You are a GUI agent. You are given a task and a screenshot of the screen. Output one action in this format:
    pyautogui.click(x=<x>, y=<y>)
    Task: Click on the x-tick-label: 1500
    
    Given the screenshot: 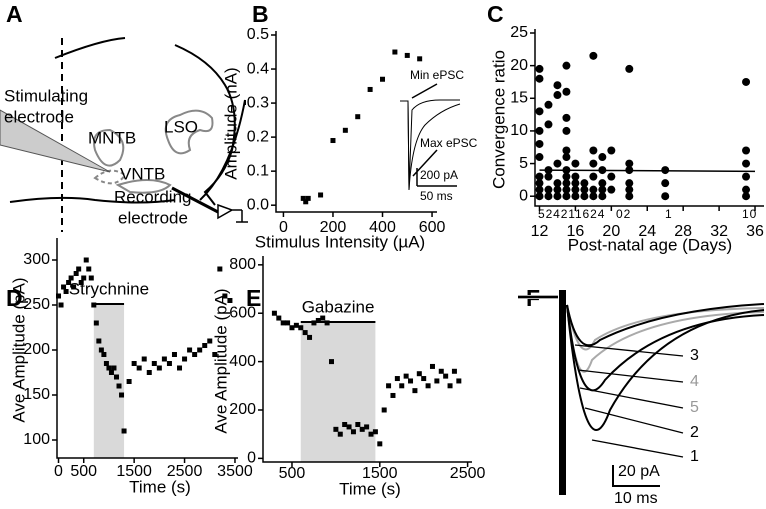 What is the action you would take?
    pyautogui.click(x=134, y=471)
    